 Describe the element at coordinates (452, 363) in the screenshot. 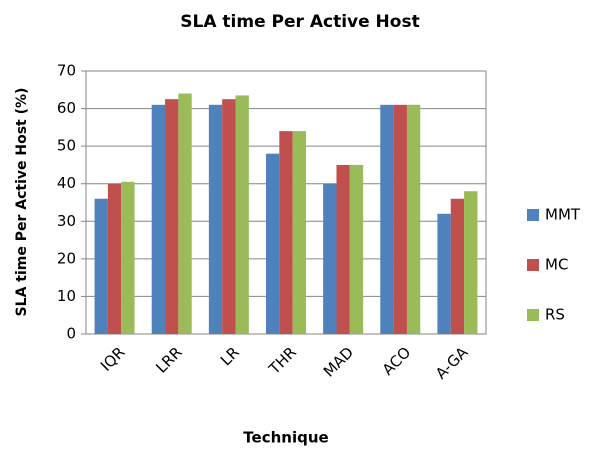

I see `x-tick-label: A-GA` at that location.